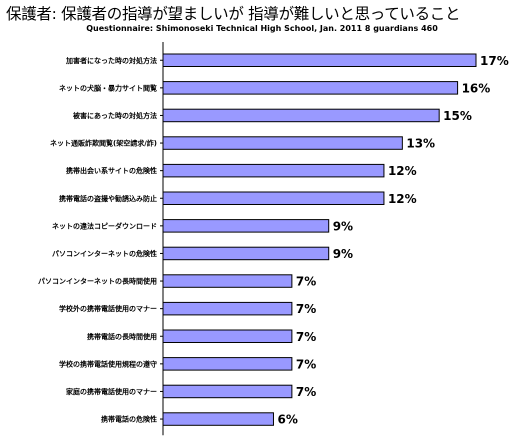 The width and height of the screenshot is (524, 436). What do you see at coordinates (129, 419) in the screenshot?
I see `category-label: 携帯電話の危険性` at bounding box center [129, 419].